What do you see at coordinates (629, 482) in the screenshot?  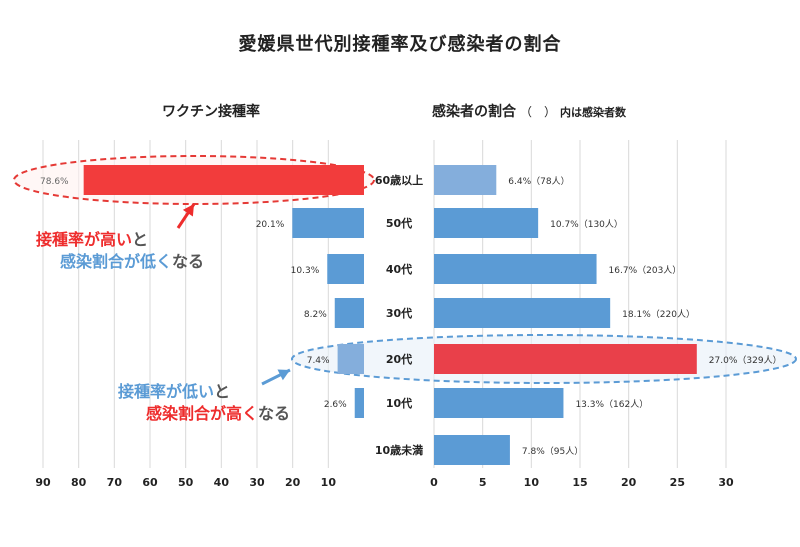 I see `right-tick-label-4: 20` at bounding box center [629, 482].